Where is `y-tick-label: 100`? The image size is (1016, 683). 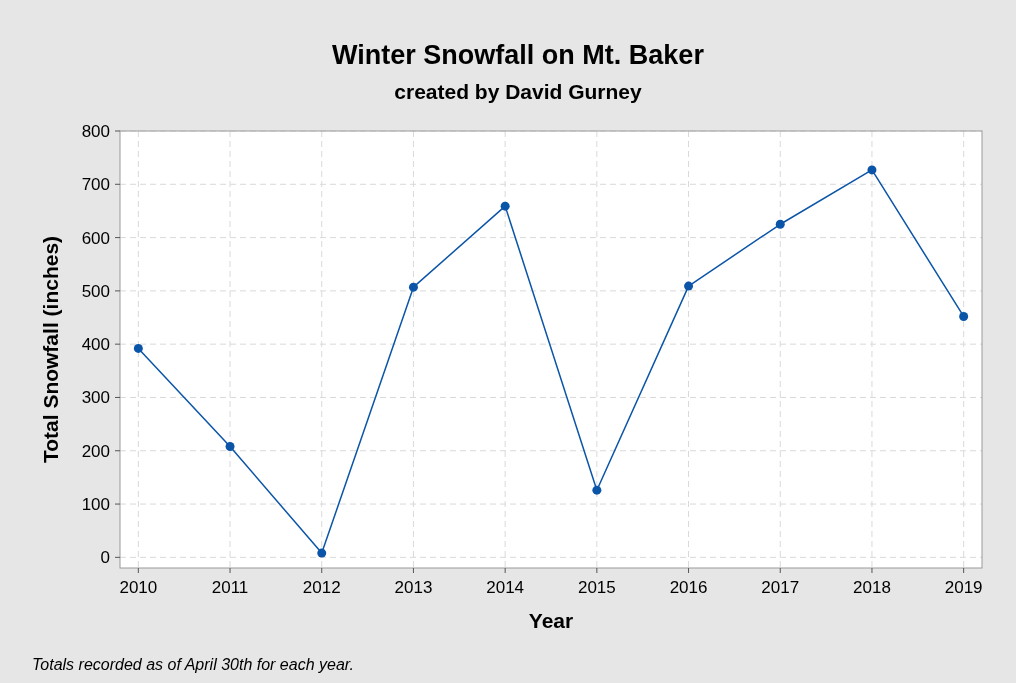
y-tick-label: 100 is located at coordinates (95, 504).